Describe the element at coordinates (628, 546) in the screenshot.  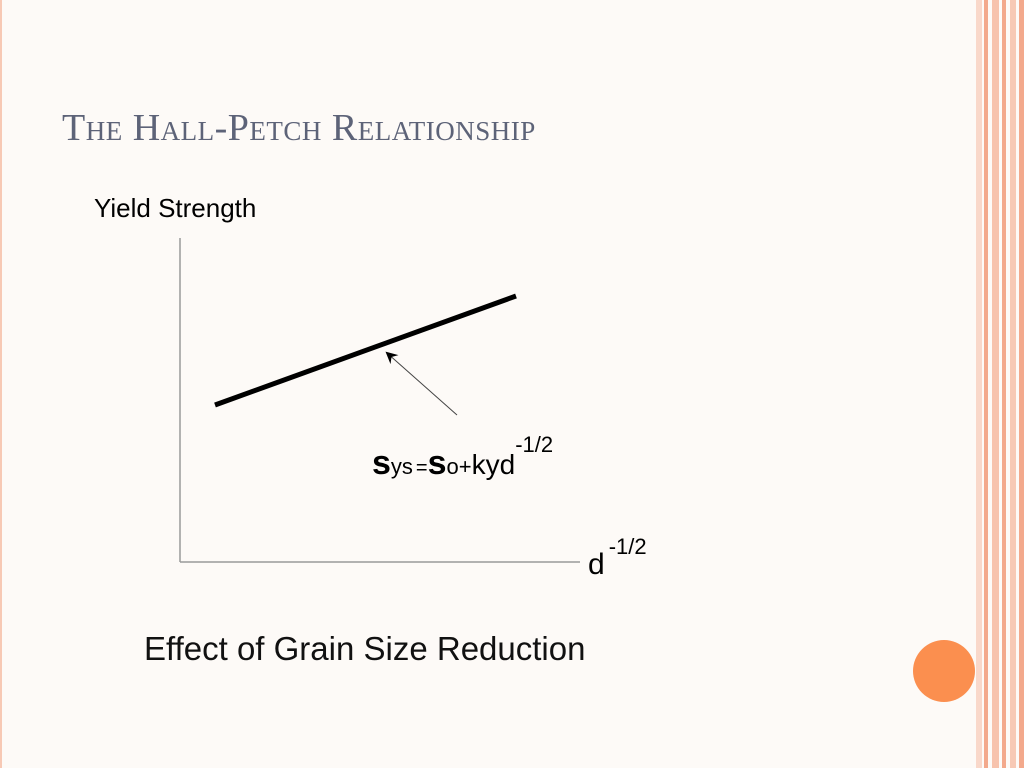
I see `x-axis-label-exponent: -1/2` at that location.